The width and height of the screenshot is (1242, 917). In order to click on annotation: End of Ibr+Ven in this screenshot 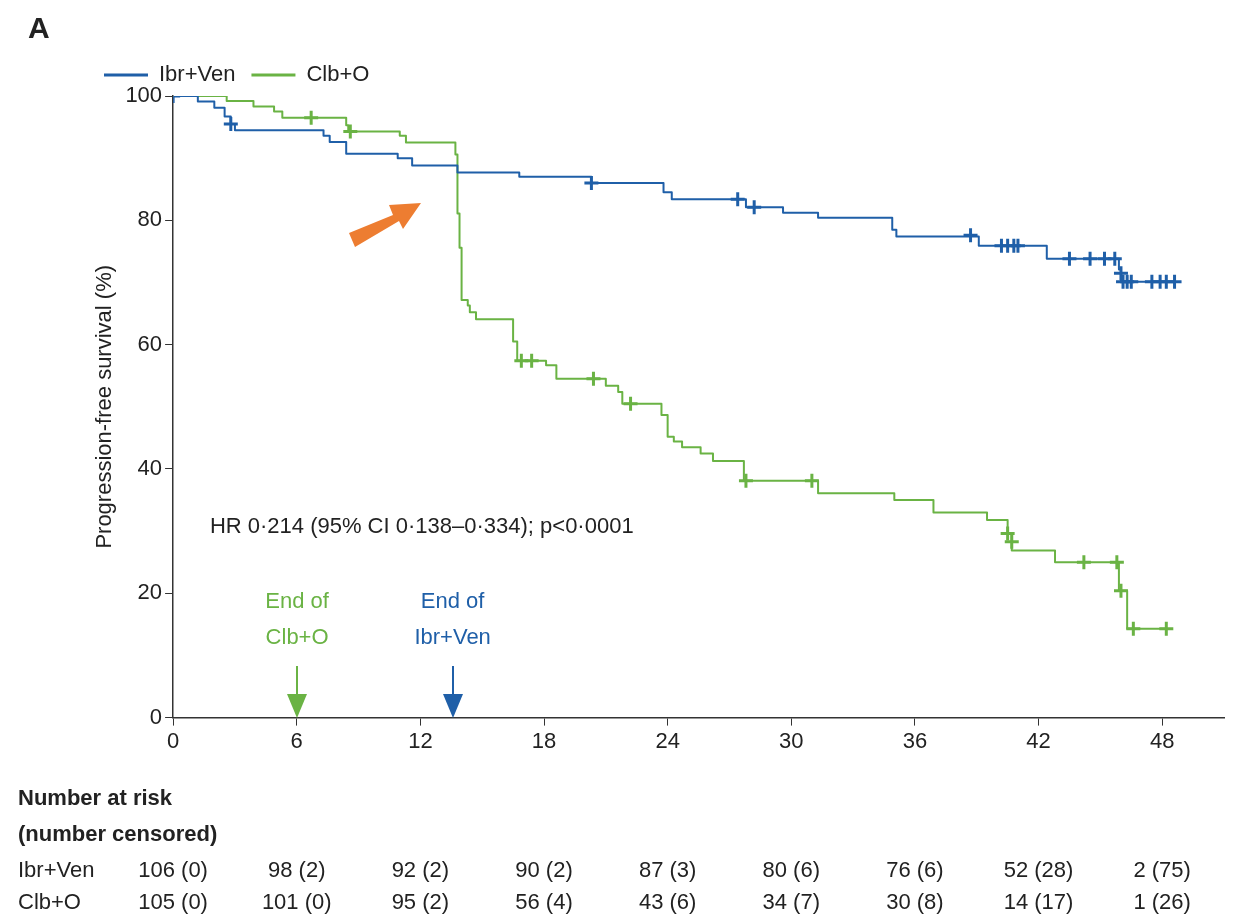, I will do `click(452, 618)`.